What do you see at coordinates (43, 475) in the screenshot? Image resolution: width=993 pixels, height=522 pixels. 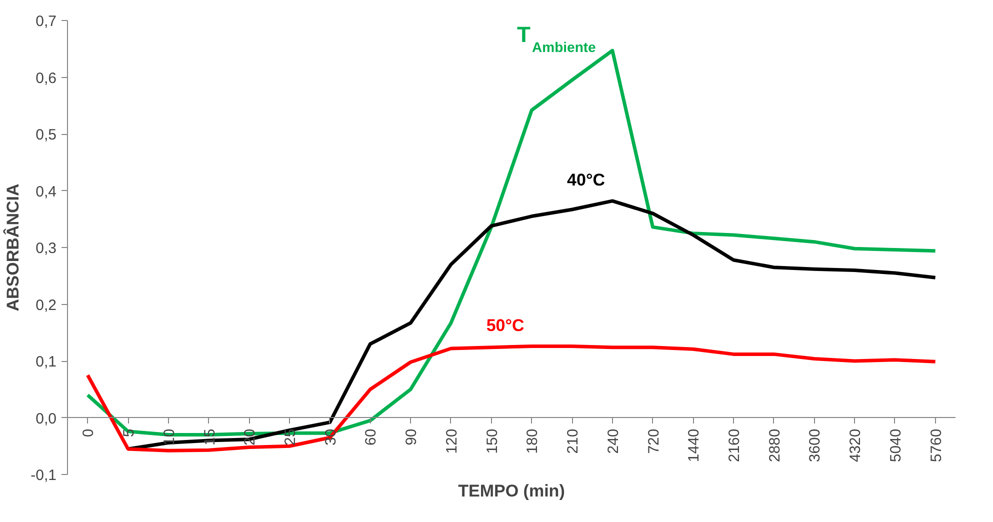 I see `y-tick-label: -0,1` at bounding box center [43, 475].